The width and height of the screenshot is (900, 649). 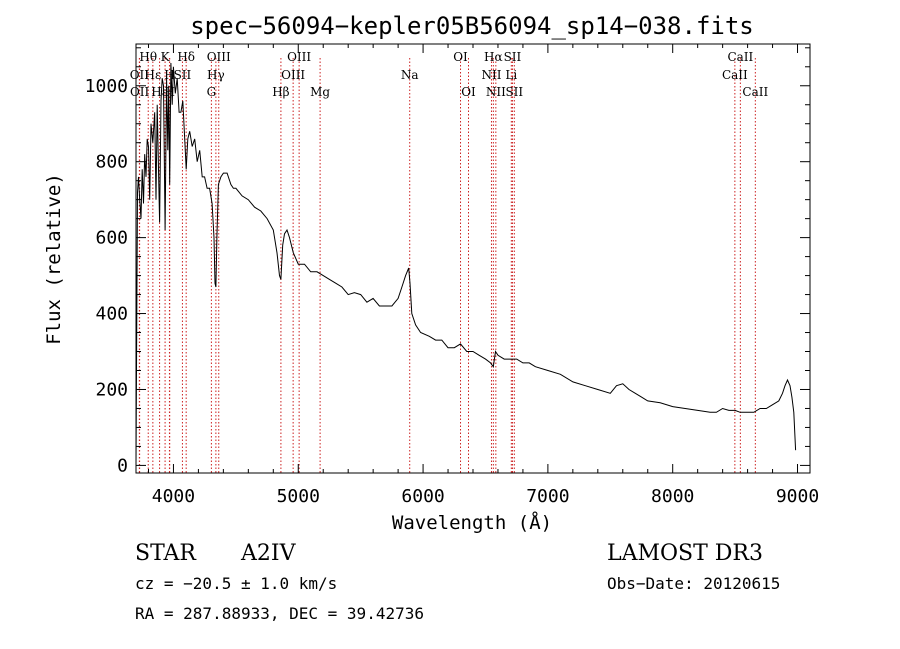 What do you see at coordinates (111, 314) in the screenshot?
I see `y-tick-label-400: 400` at bounding box center [111, 314].